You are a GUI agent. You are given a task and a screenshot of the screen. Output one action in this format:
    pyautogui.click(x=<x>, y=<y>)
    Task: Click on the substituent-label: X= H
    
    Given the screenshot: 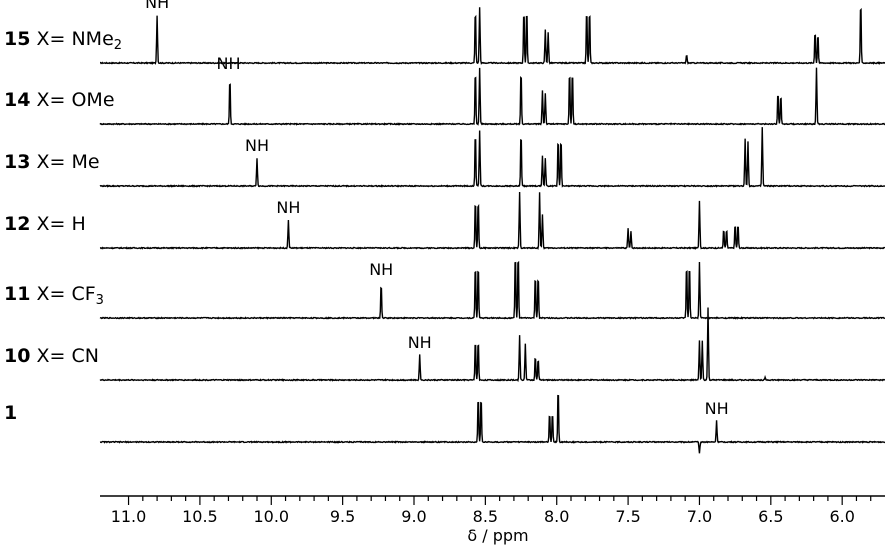 What is the action you would take?
    pyautogui.click(x=58, y=224)
    